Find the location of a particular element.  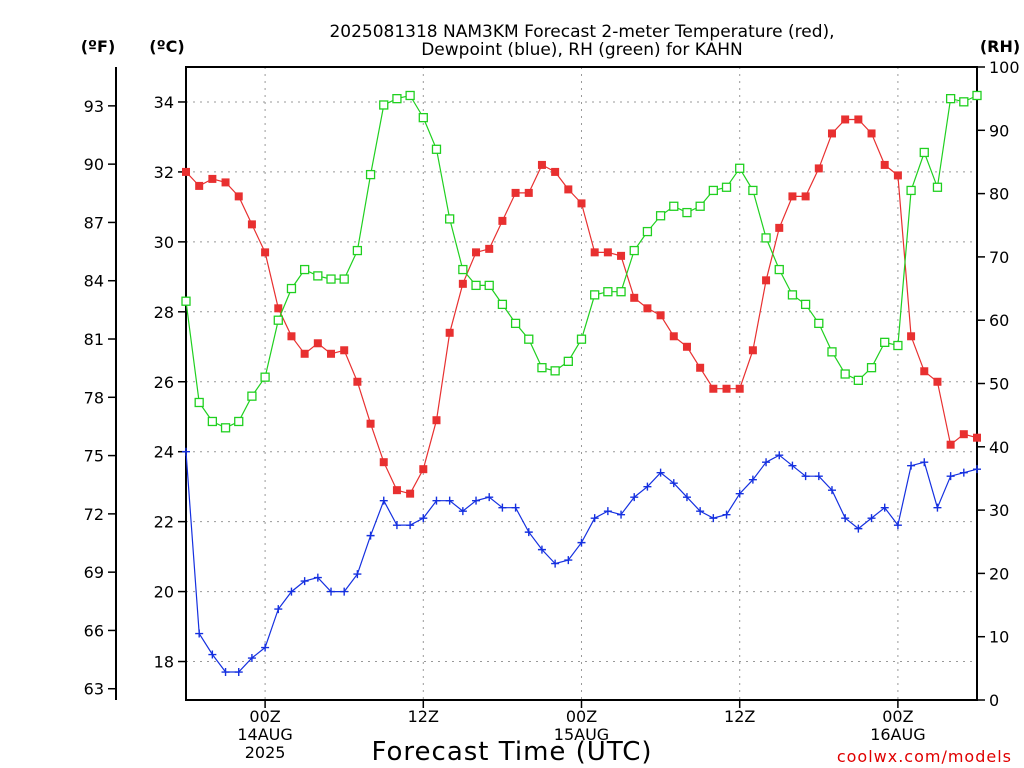

rh-tick-label: 10 is located at coordinates (999, 637).